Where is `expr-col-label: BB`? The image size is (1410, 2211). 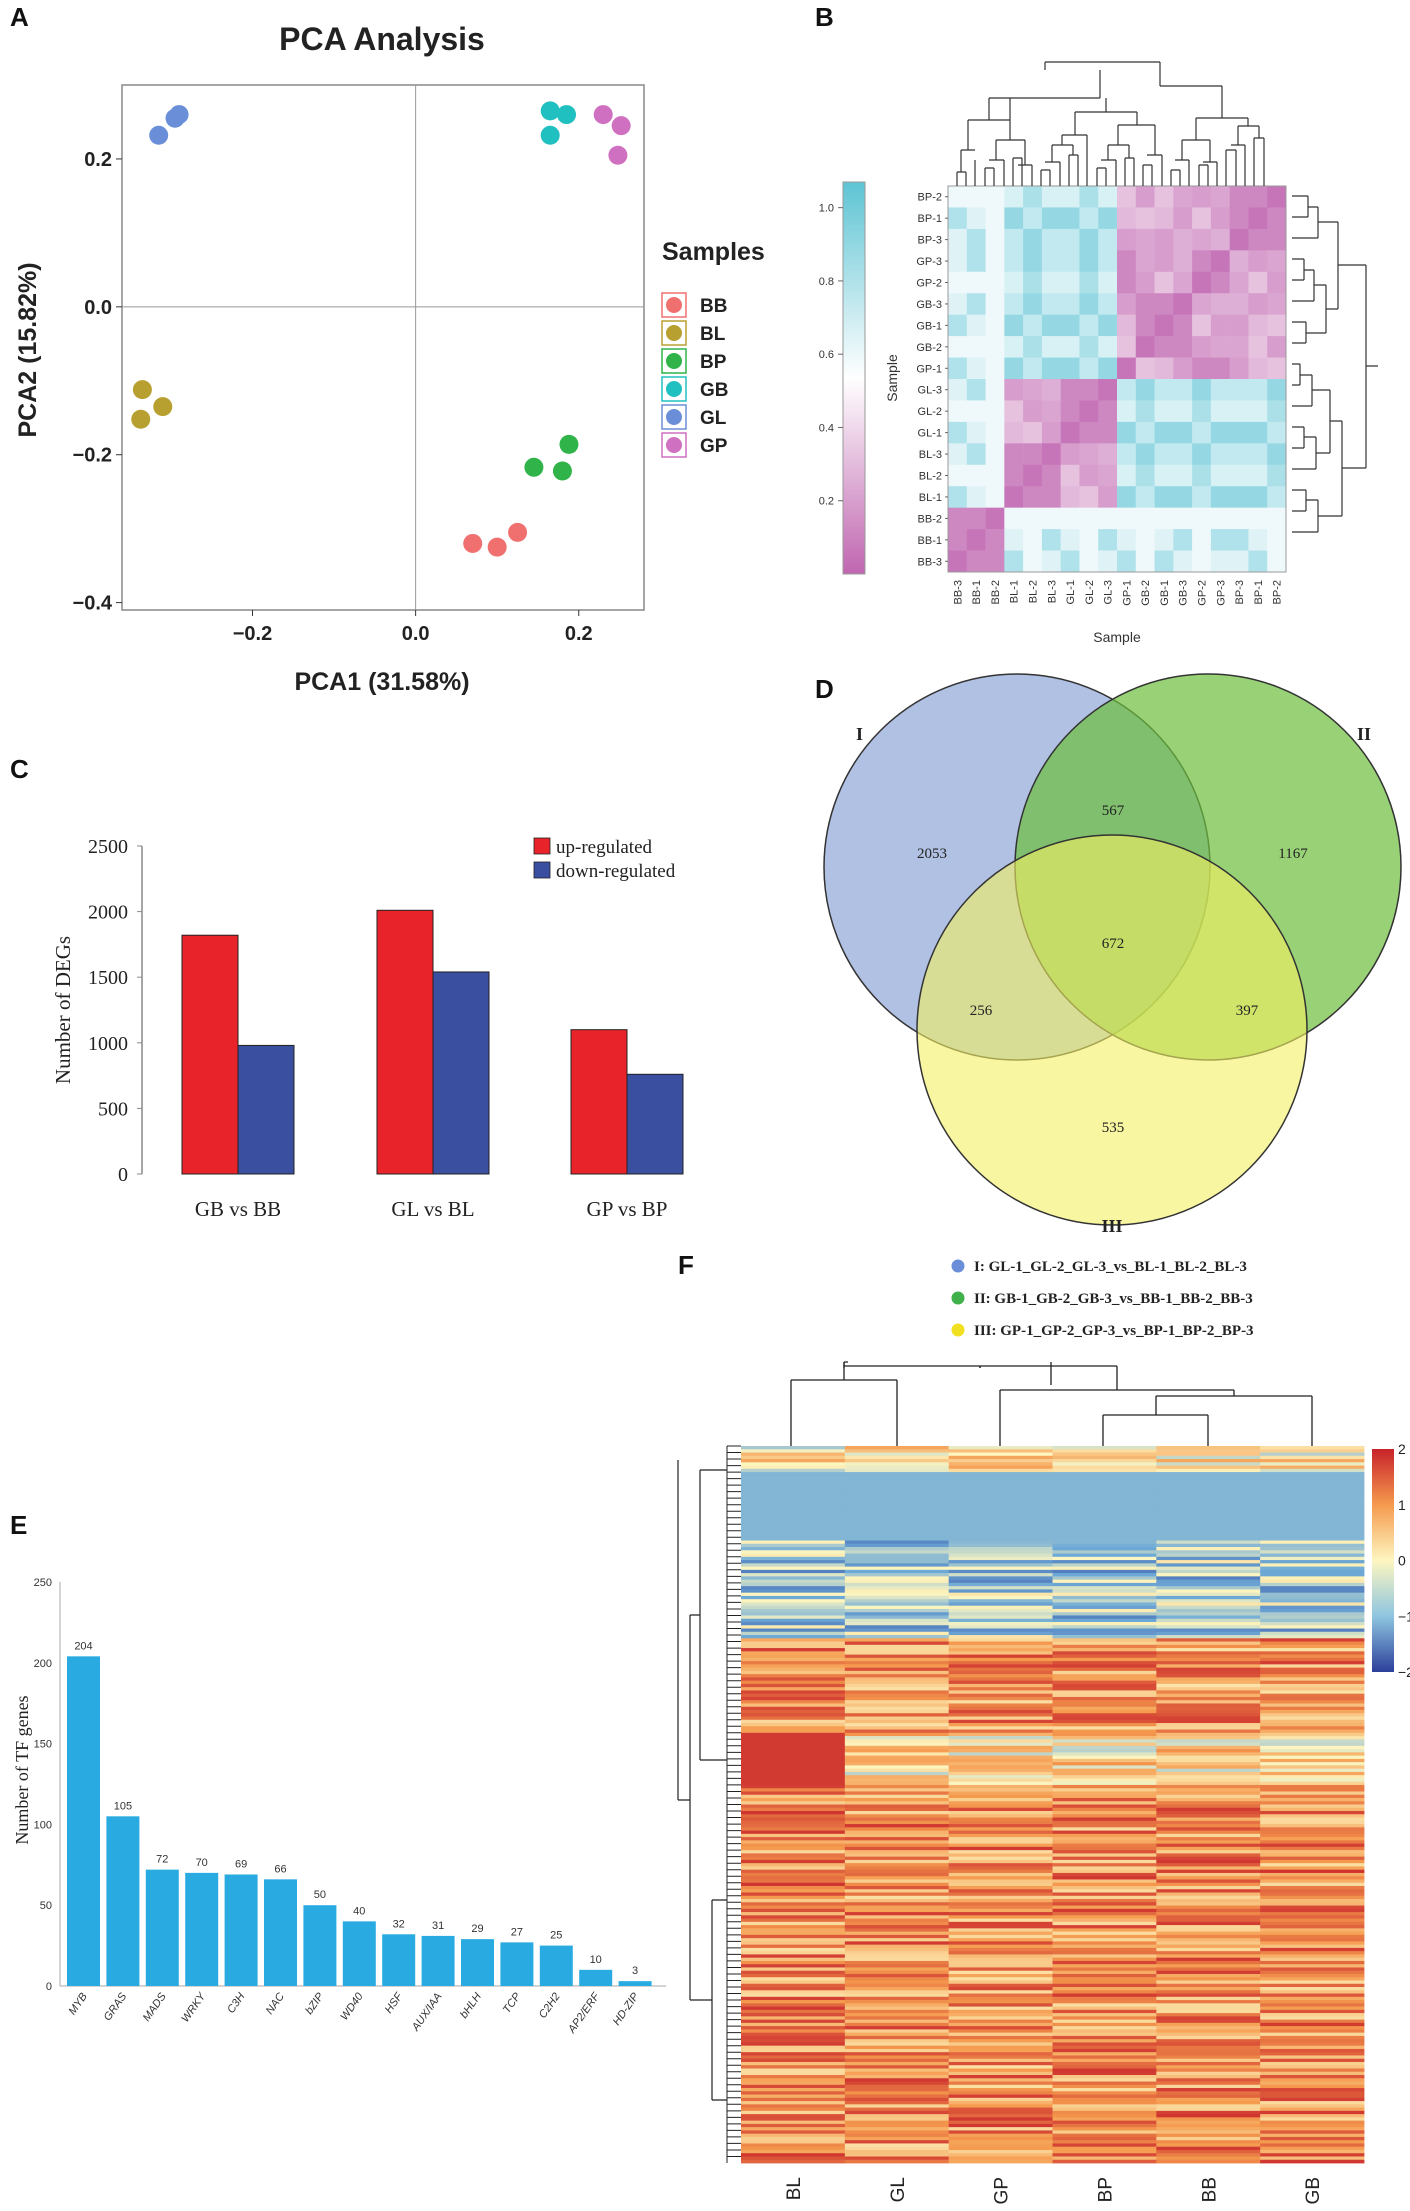
expr-col-label: BB is located at coordinates (1209, 2189).